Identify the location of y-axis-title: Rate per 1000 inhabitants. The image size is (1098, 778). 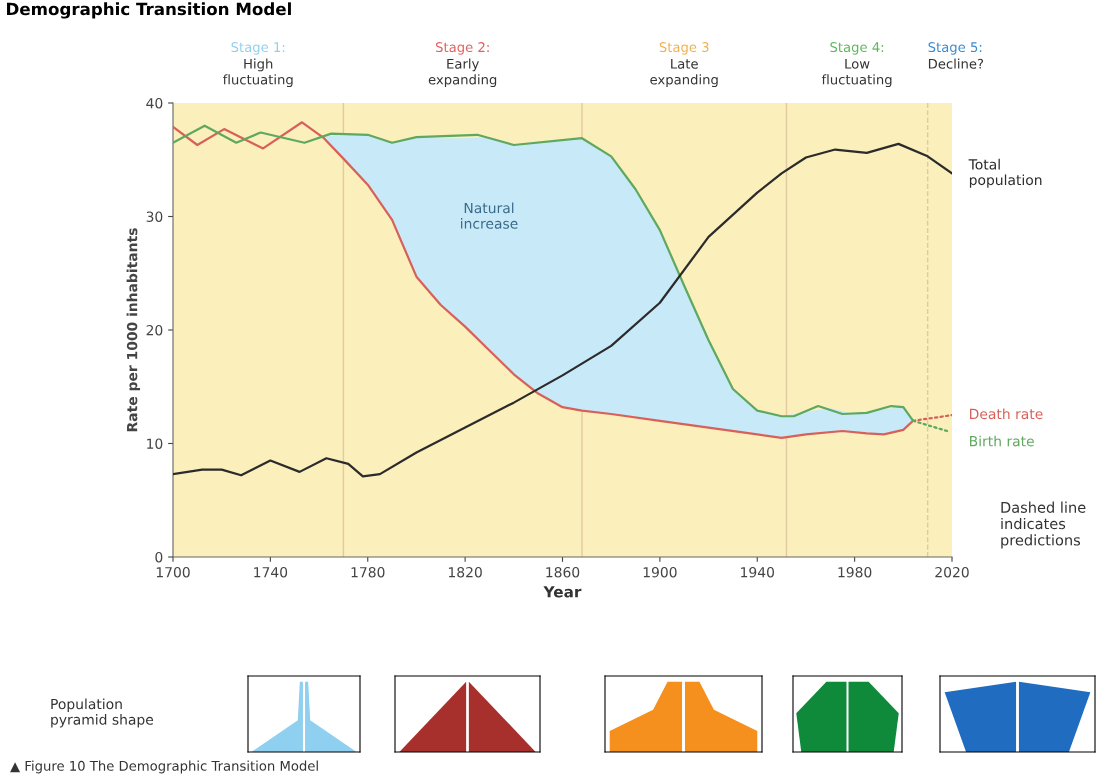
(133, 330).